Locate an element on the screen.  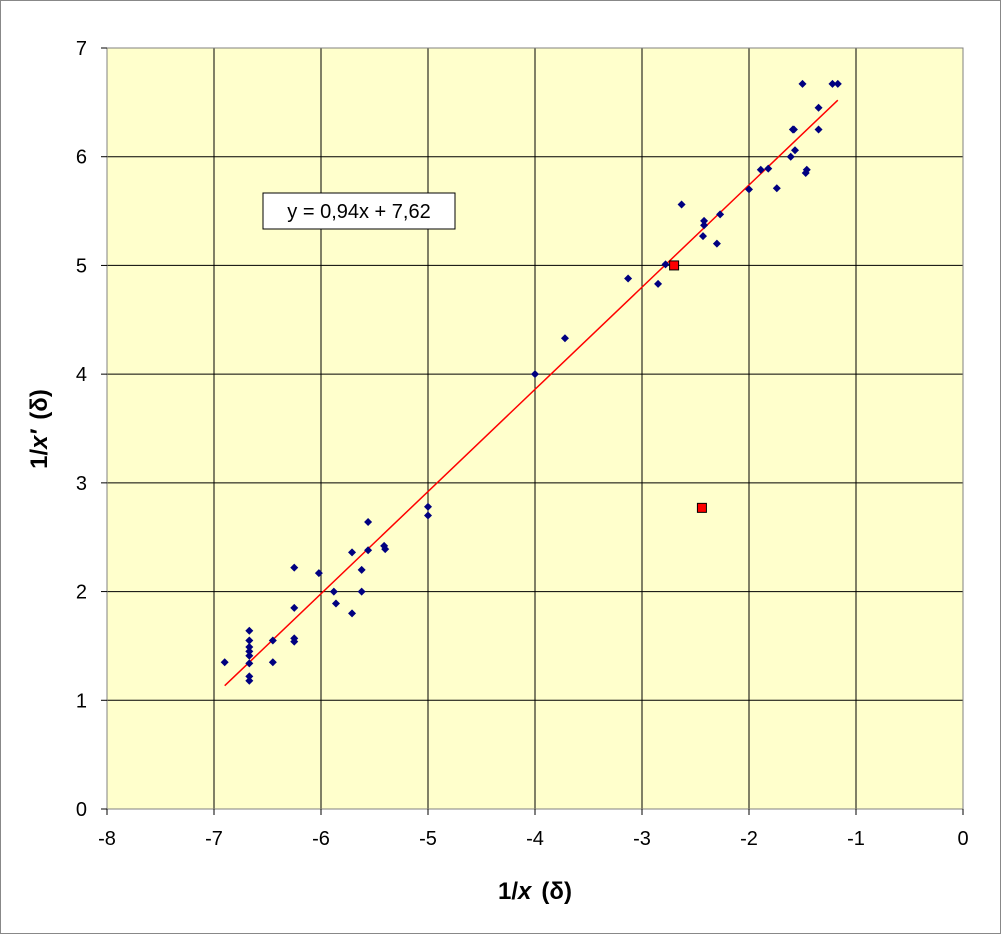
y-axis-title: 1/x′ (δ) is located at coordinates (39, 429).